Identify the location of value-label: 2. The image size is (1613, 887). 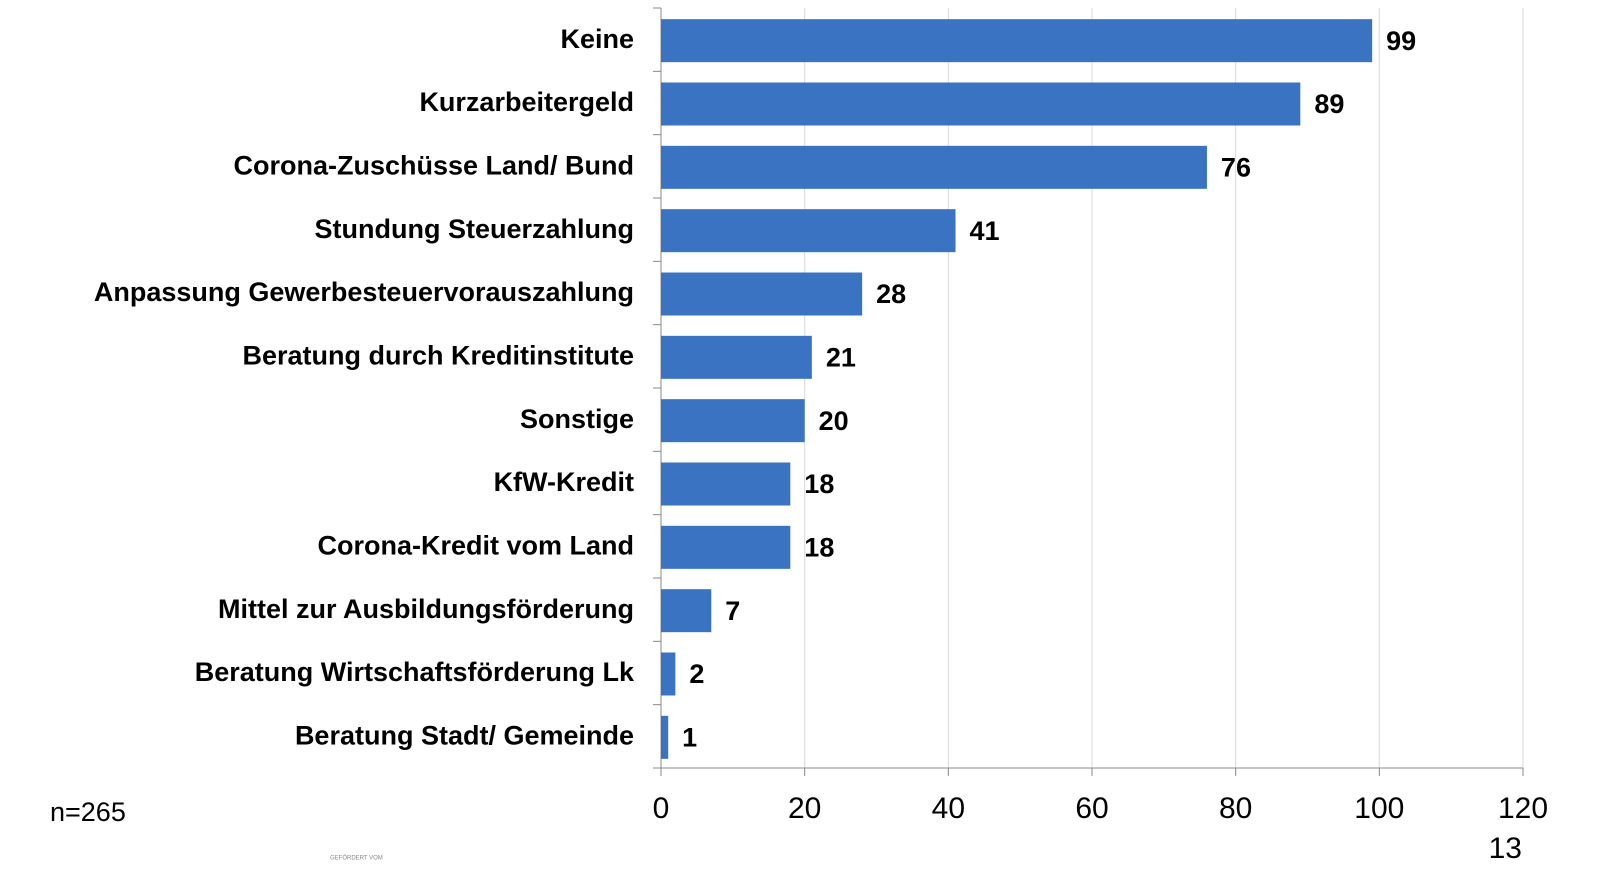
(696, 674).